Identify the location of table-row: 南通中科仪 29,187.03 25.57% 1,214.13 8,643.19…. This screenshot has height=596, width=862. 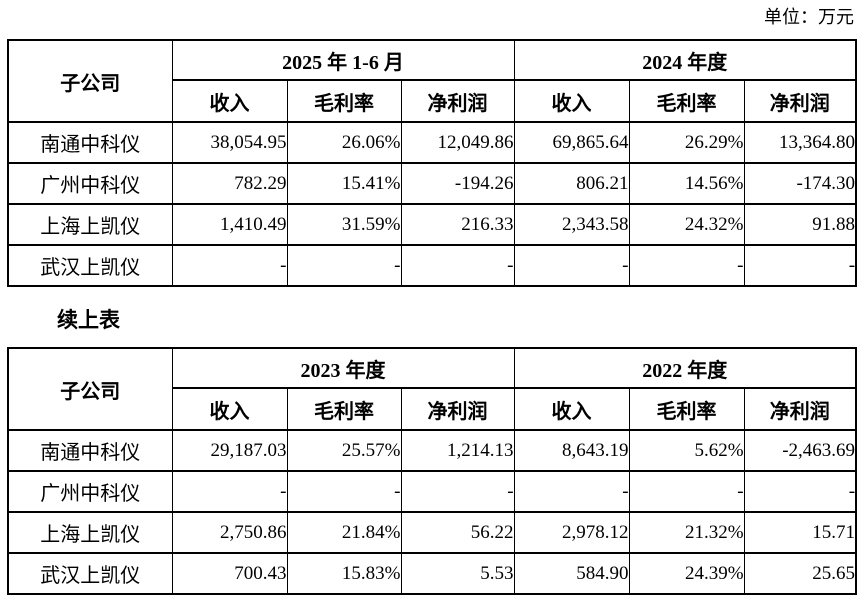
(432, 450).